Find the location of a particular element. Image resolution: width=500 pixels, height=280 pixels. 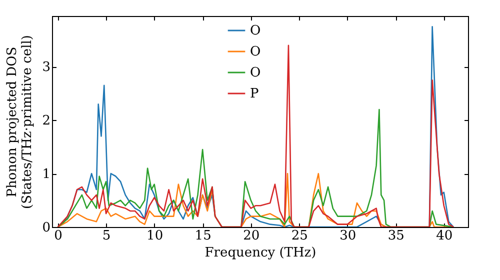

x-axis-title: Frequency (THz) is located at coordinates (260, 253).